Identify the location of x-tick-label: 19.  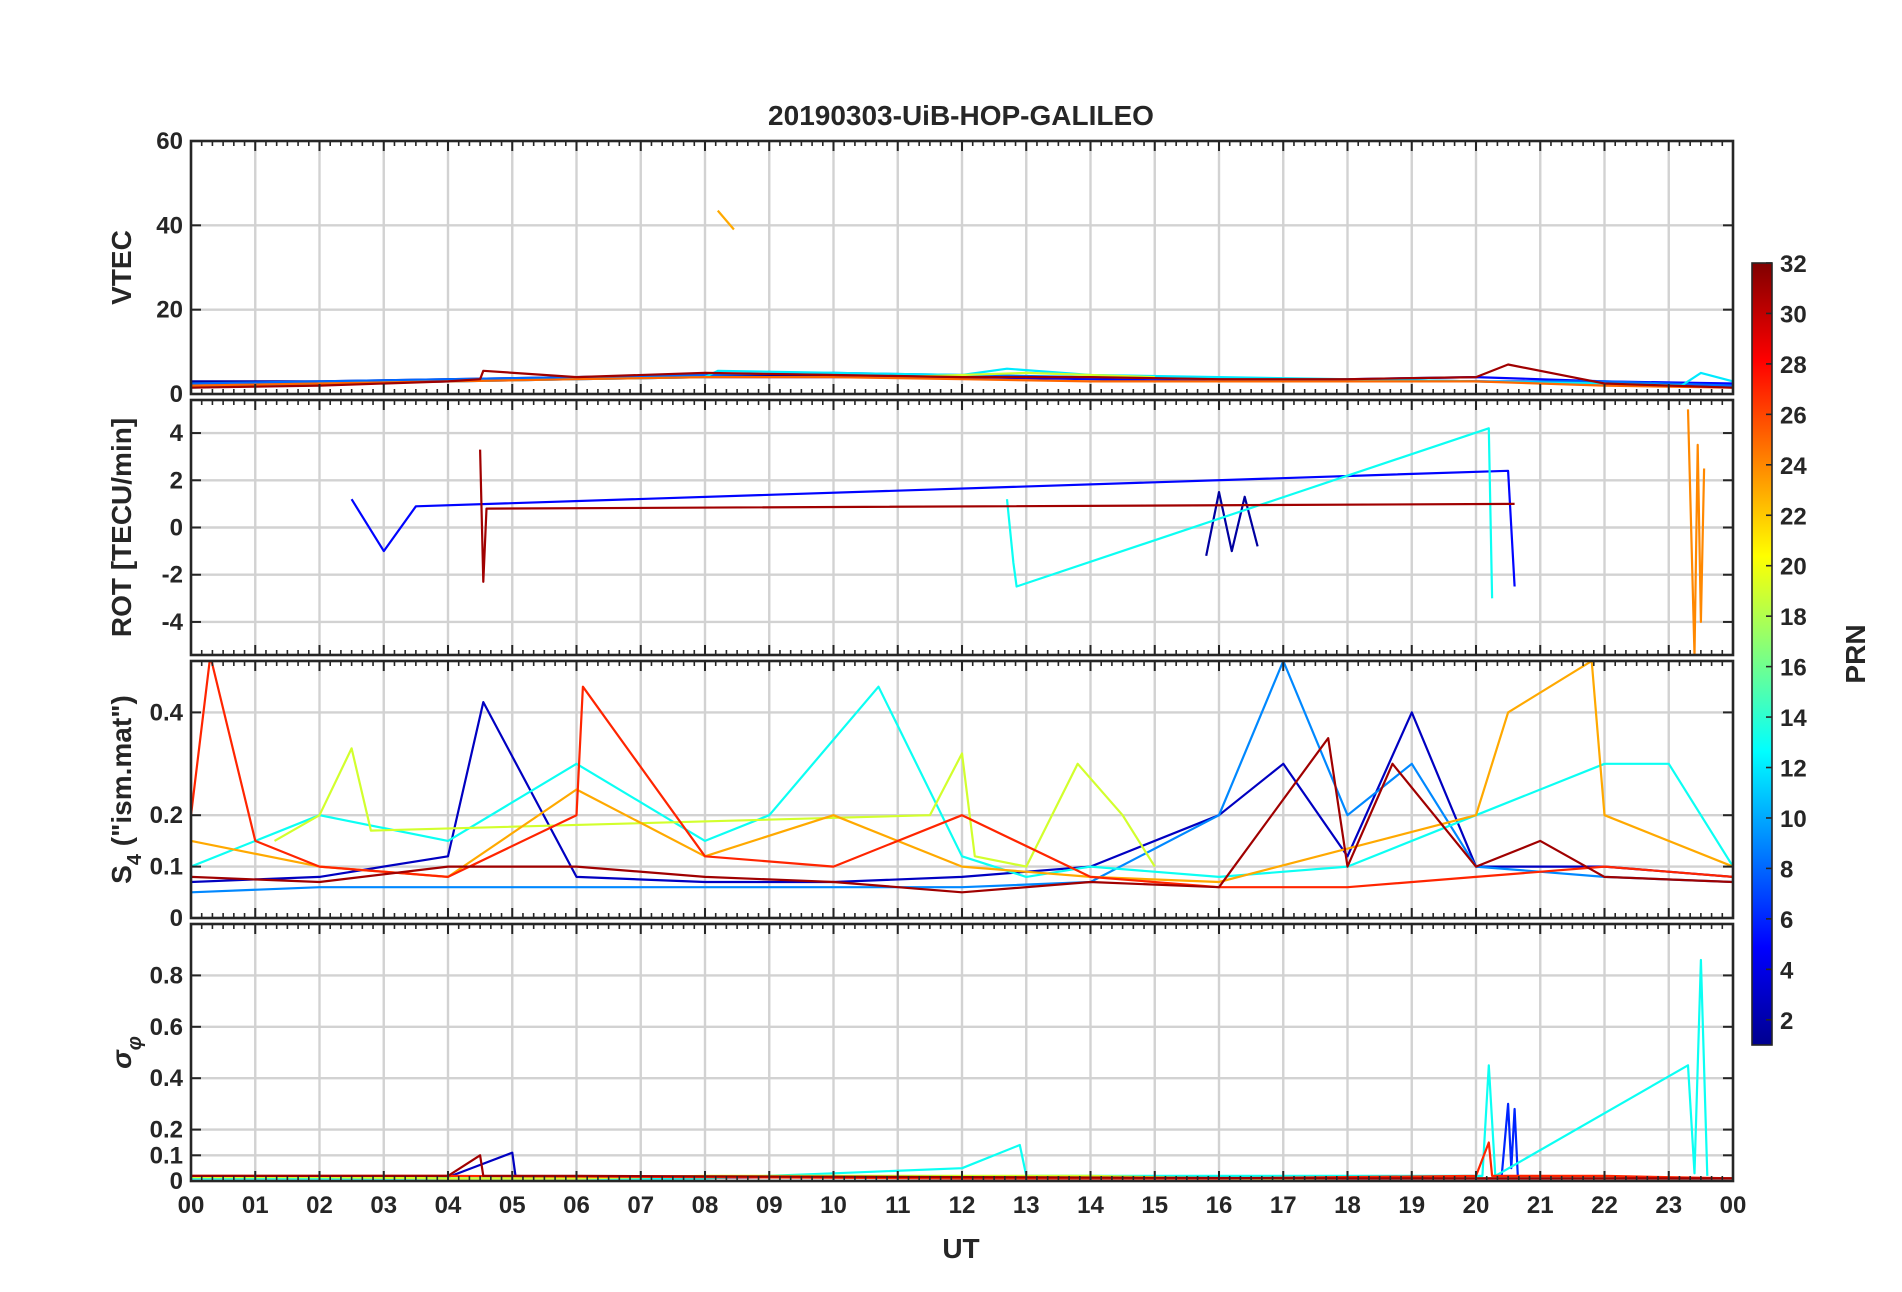
(1411, 1205).